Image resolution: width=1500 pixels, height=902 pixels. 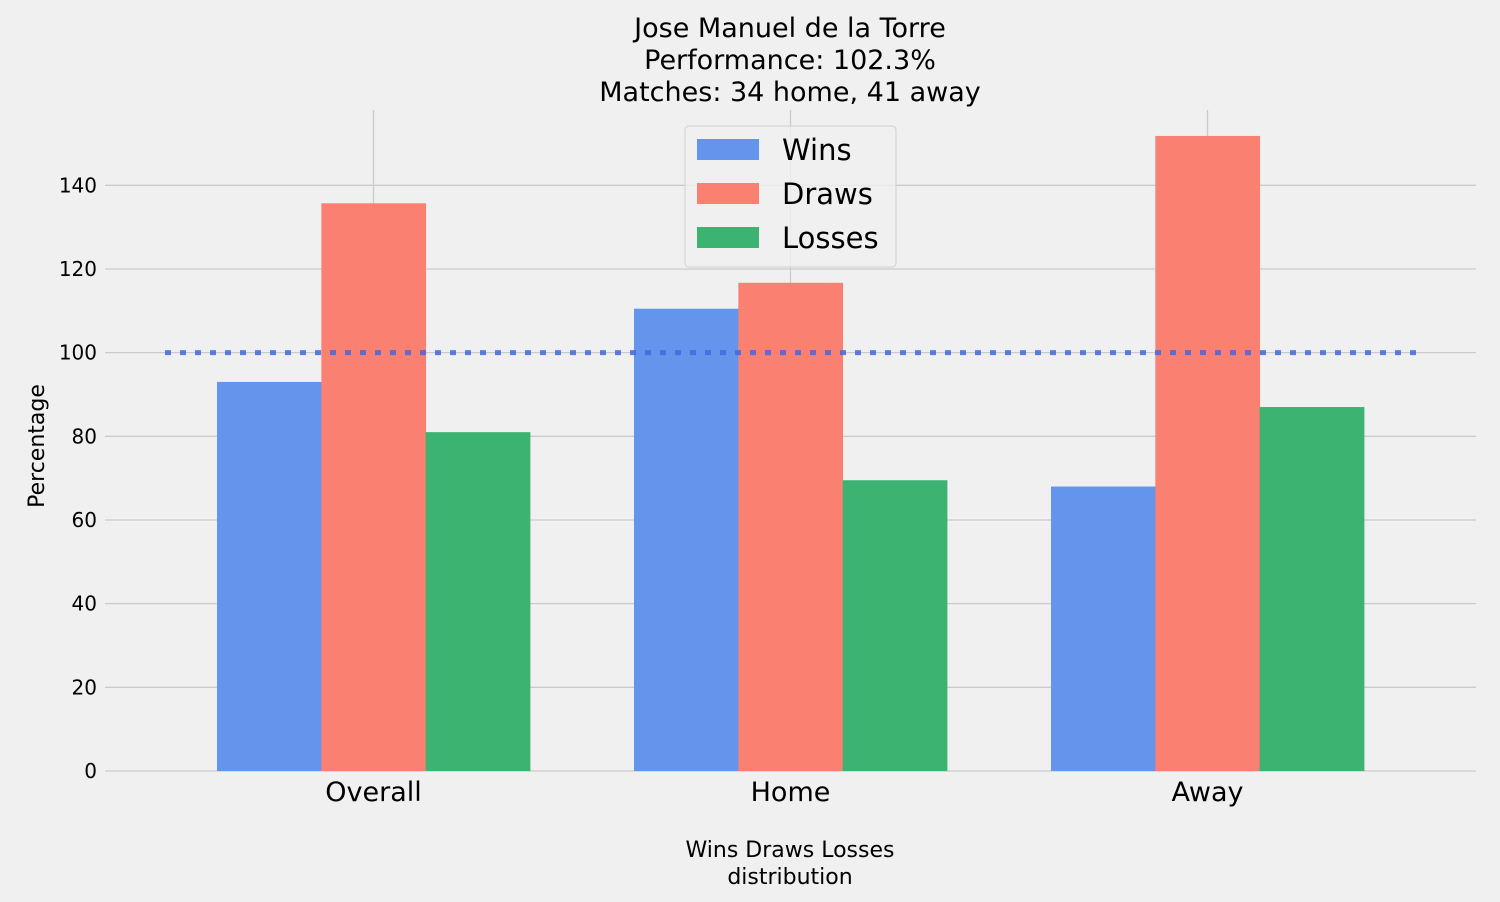 What do you see at coordinates (790, 850) in the screenshot?
I see `x-axis-label-line-1: Wins Draws Losses` at bounding box center [790, 850].